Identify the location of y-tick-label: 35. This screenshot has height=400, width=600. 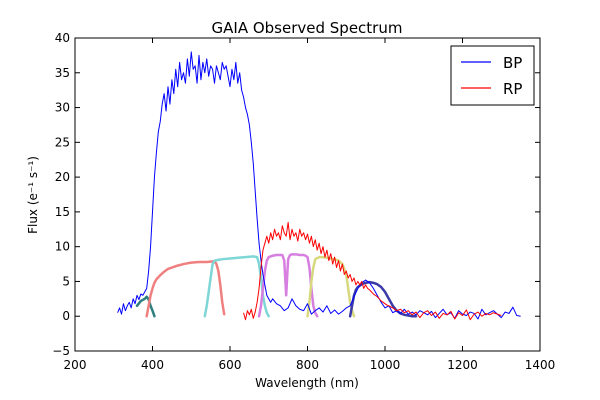
(62, 73).